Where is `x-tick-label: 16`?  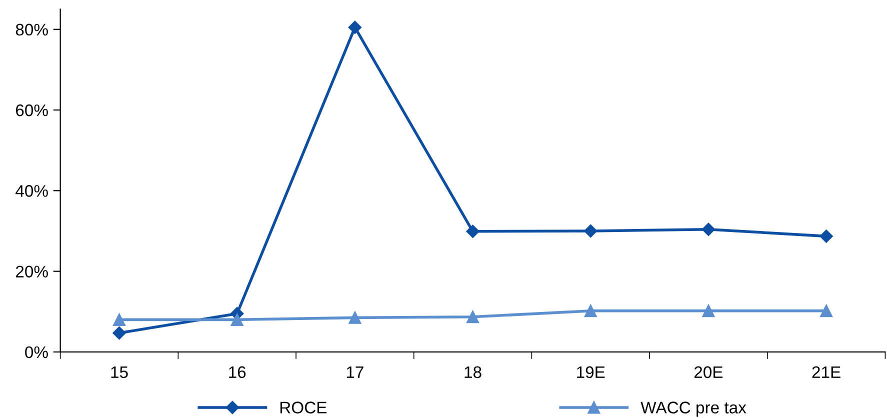 x-tick-label: 16 is located at coordinates (237, 372).